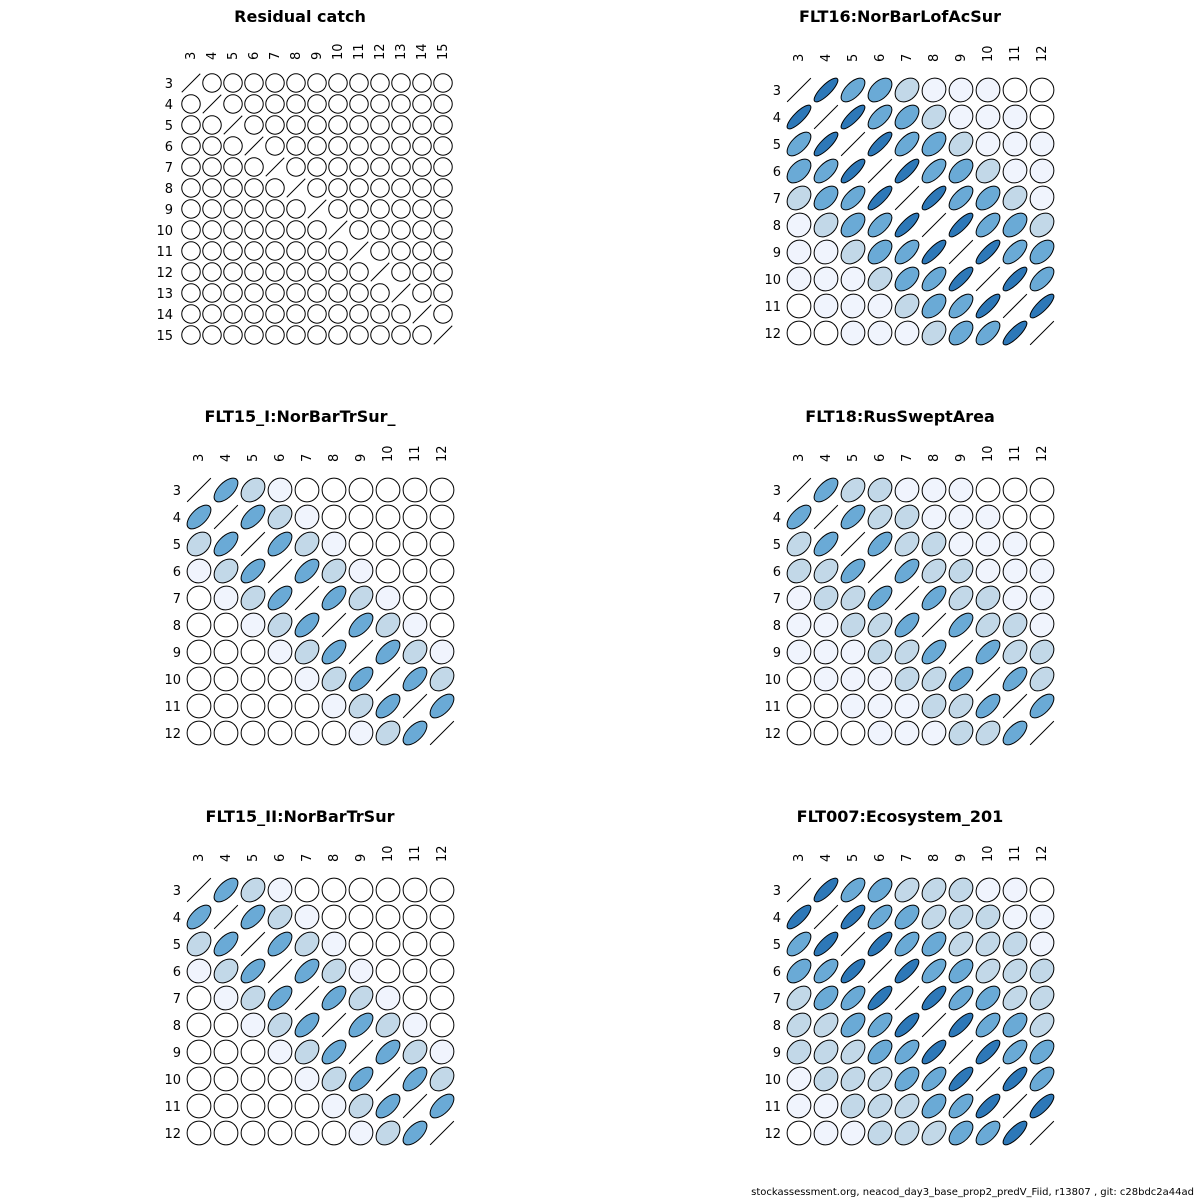 Image resolution: width=1200 pixels, height=1200 pixels. I want to click on row-label: 8, so click(177, 1026).